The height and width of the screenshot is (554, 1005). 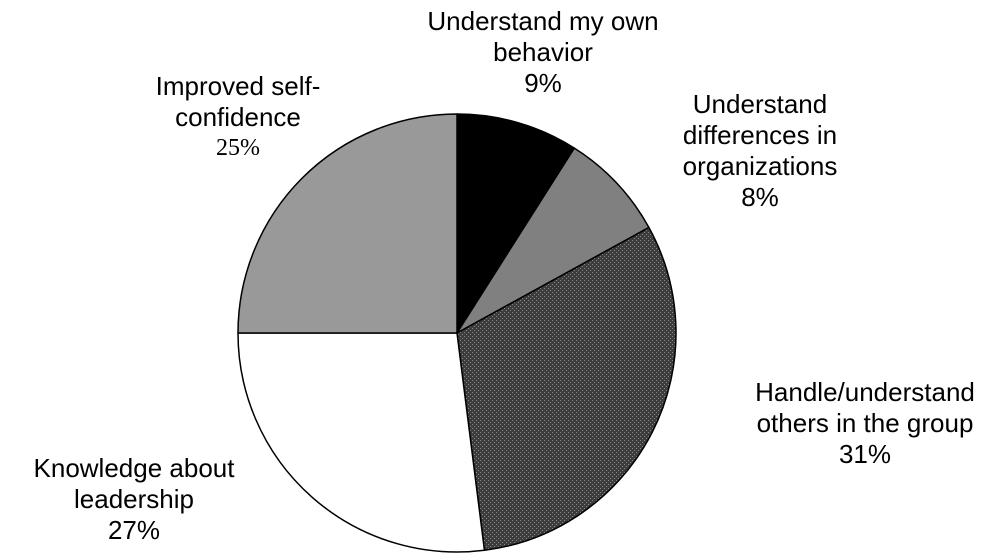 I want to click on label-line: confidence, so click(x=238, y=117).